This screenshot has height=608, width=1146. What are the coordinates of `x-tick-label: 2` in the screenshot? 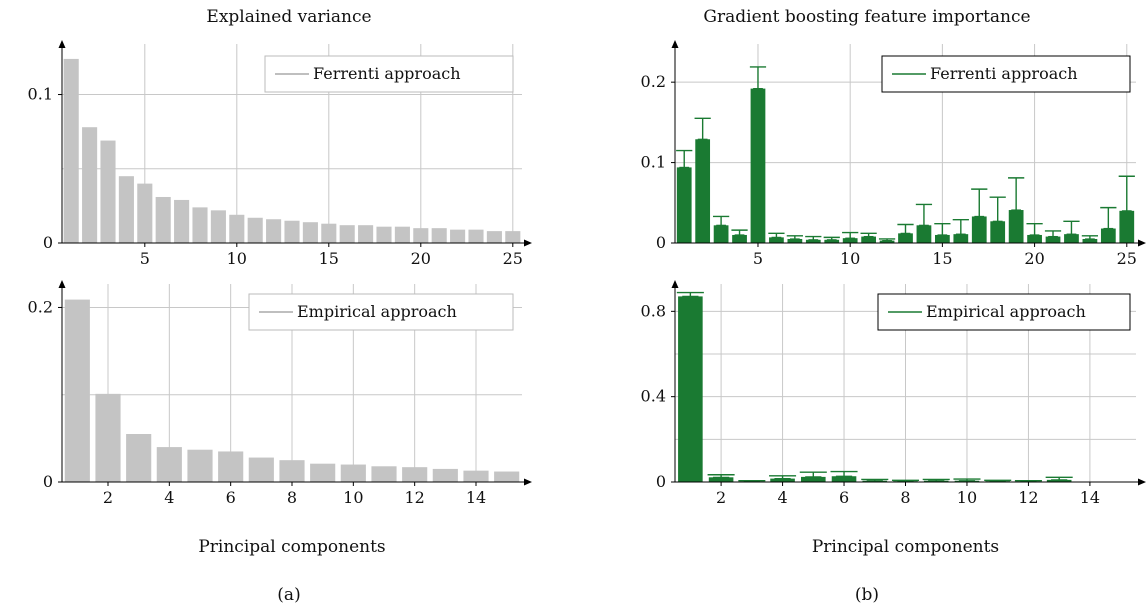 It's located at (108, 497).